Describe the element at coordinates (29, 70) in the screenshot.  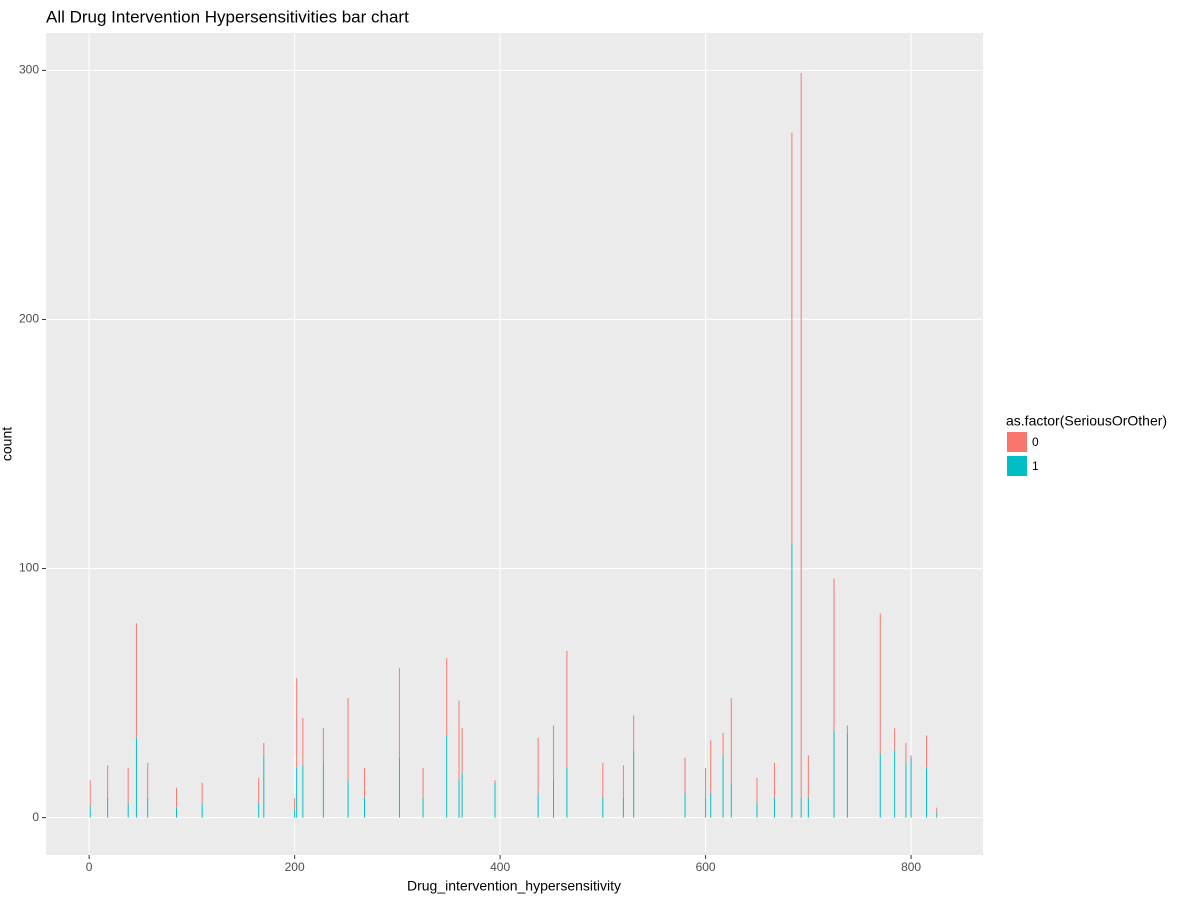
I see `y-tick-label: 300` at that location.